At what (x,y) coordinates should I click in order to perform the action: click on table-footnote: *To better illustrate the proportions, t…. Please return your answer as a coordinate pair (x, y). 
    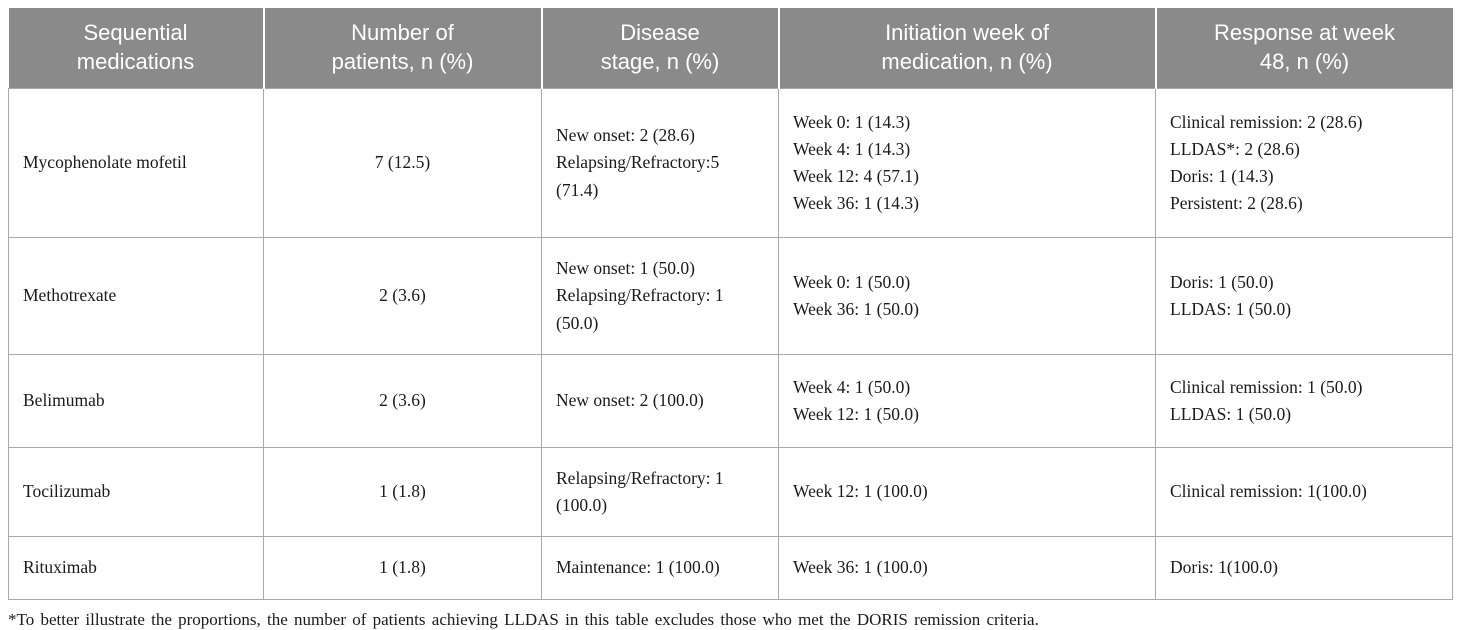
    Looking at the image, I should click on (523, 619).